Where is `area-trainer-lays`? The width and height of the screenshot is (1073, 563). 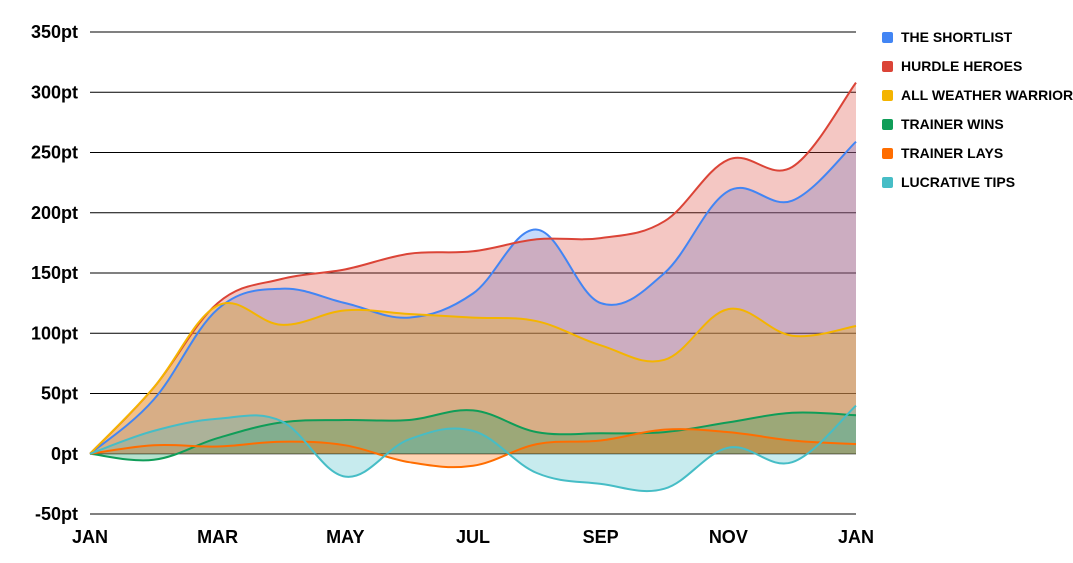 area-trainer-lays is located at coordinates (473, 448).